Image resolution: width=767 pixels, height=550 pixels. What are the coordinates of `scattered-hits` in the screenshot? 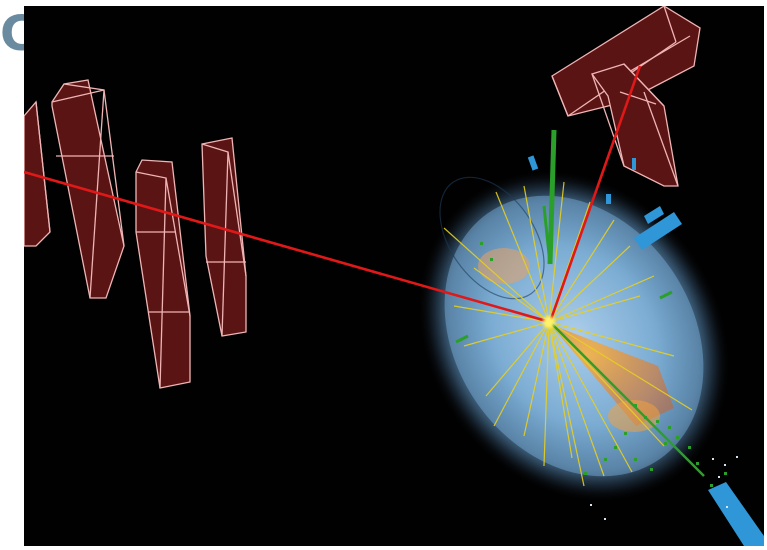 It's located at (664, 488).